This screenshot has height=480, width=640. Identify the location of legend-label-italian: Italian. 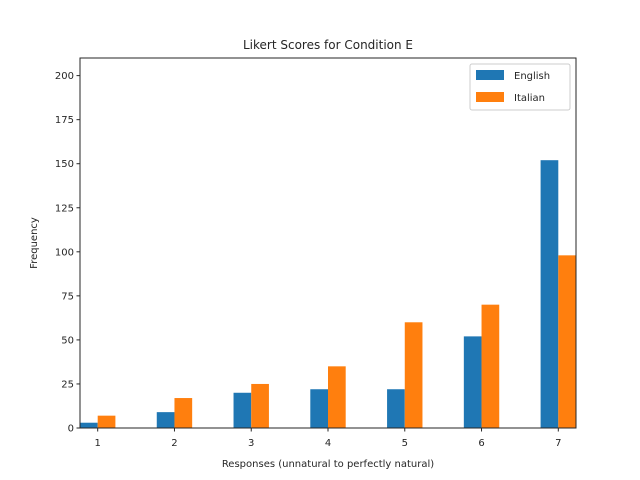
(529, 98).